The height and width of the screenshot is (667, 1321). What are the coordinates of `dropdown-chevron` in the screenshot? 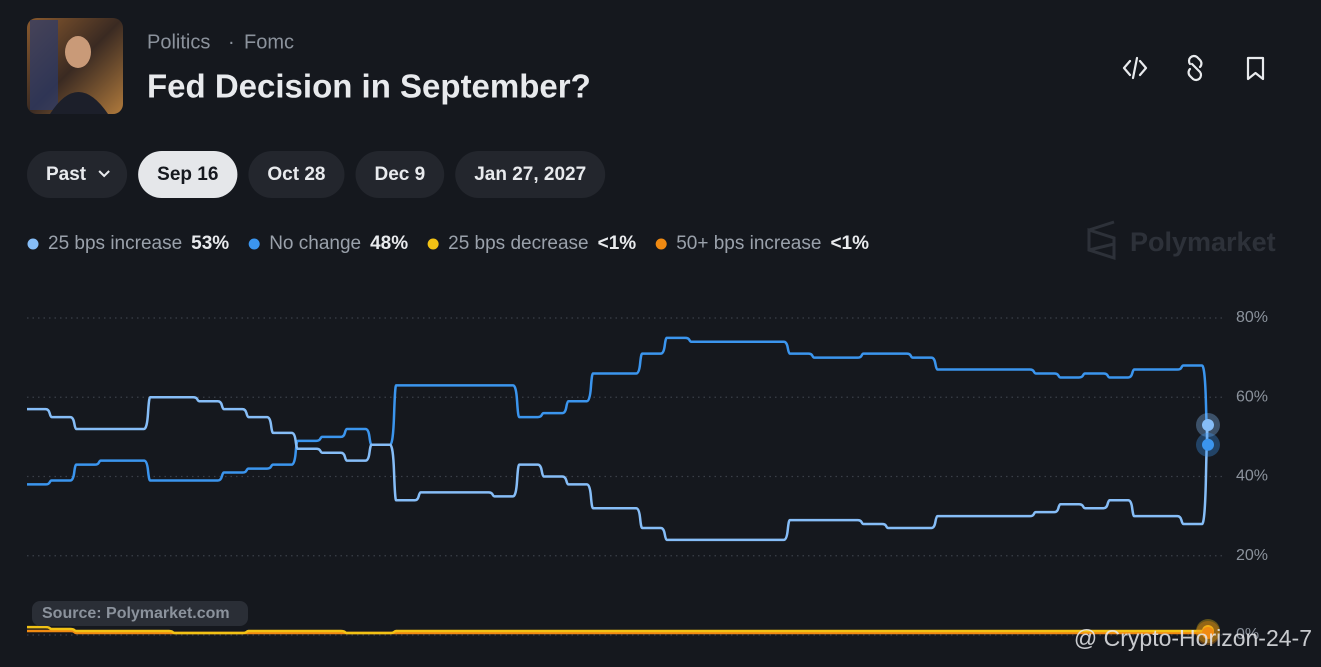 It's located at (104, 174).